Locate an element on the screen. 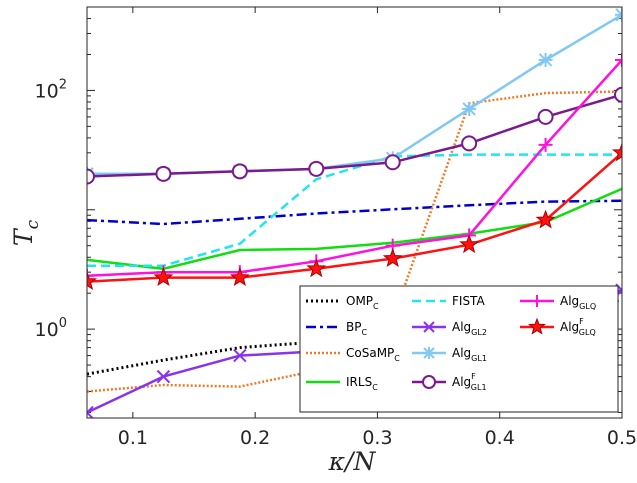 The height and width of the screenshot is (483, 637). y-tick-label: 10⁰ is located at coordinates (51, 328).